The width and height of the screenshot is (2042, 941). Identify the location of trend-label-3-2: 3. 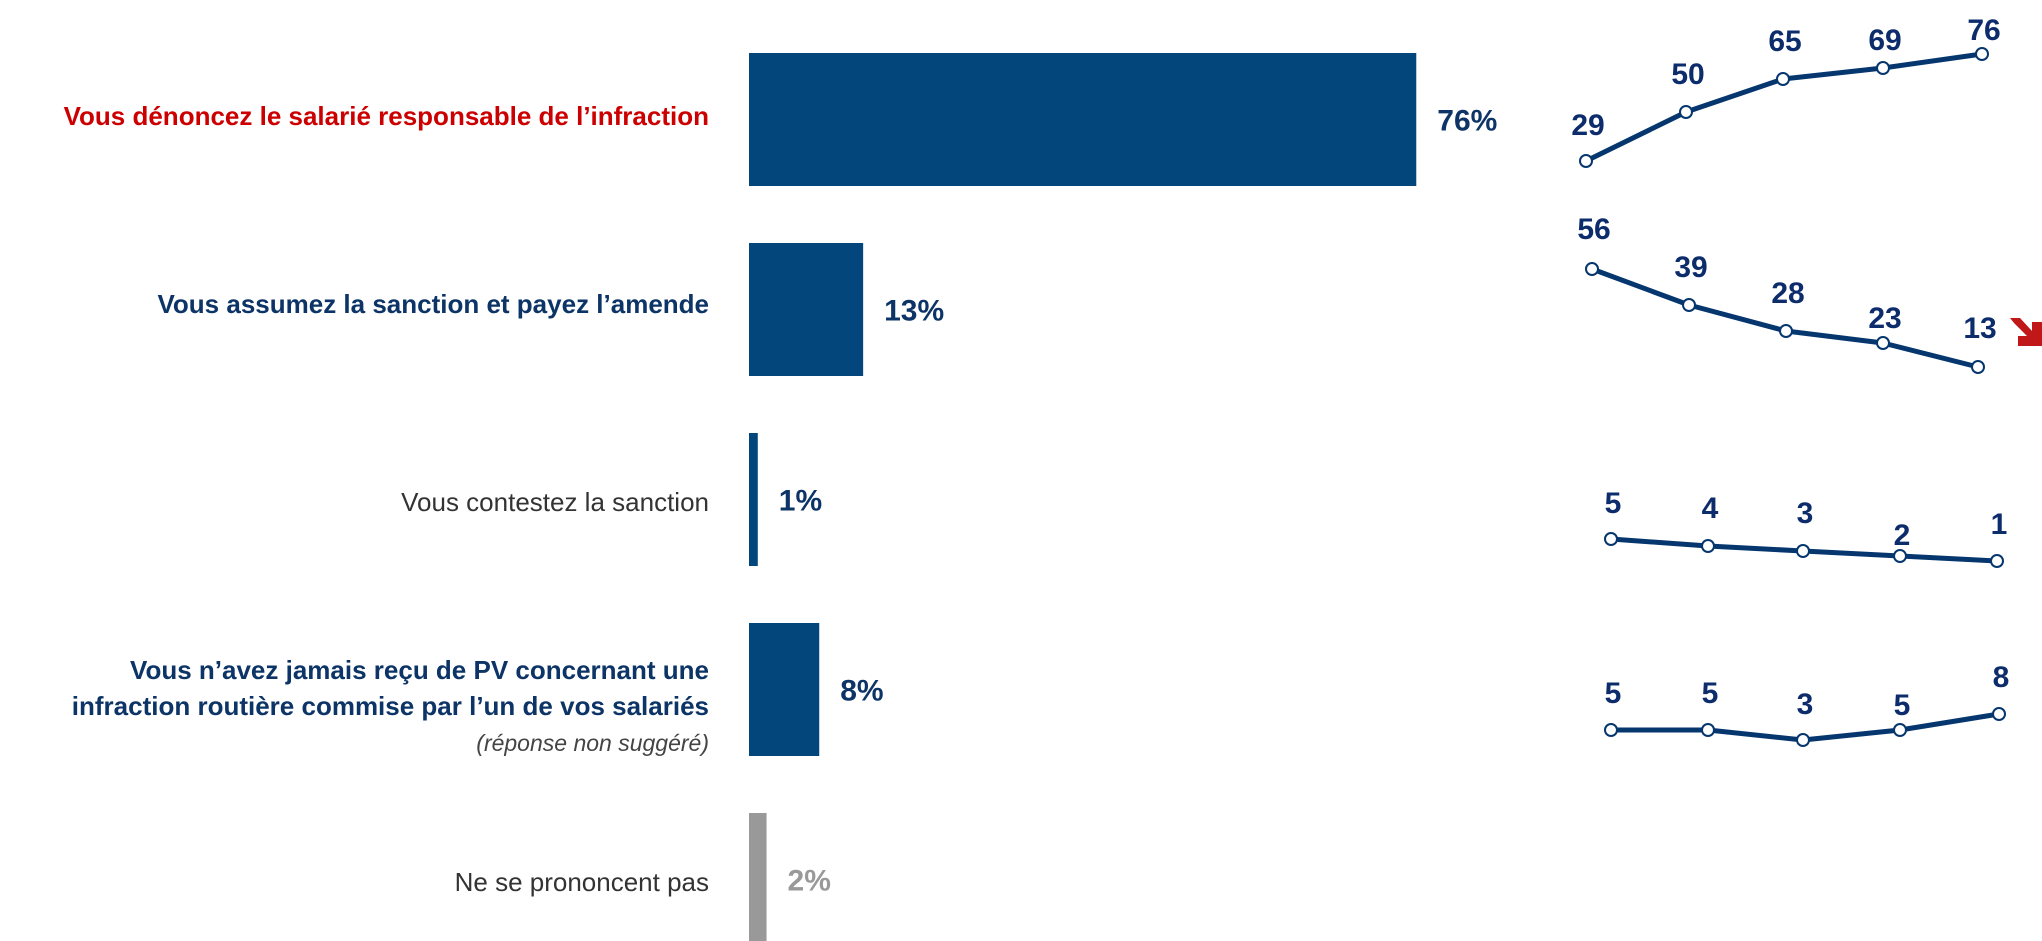
(1805, 704).